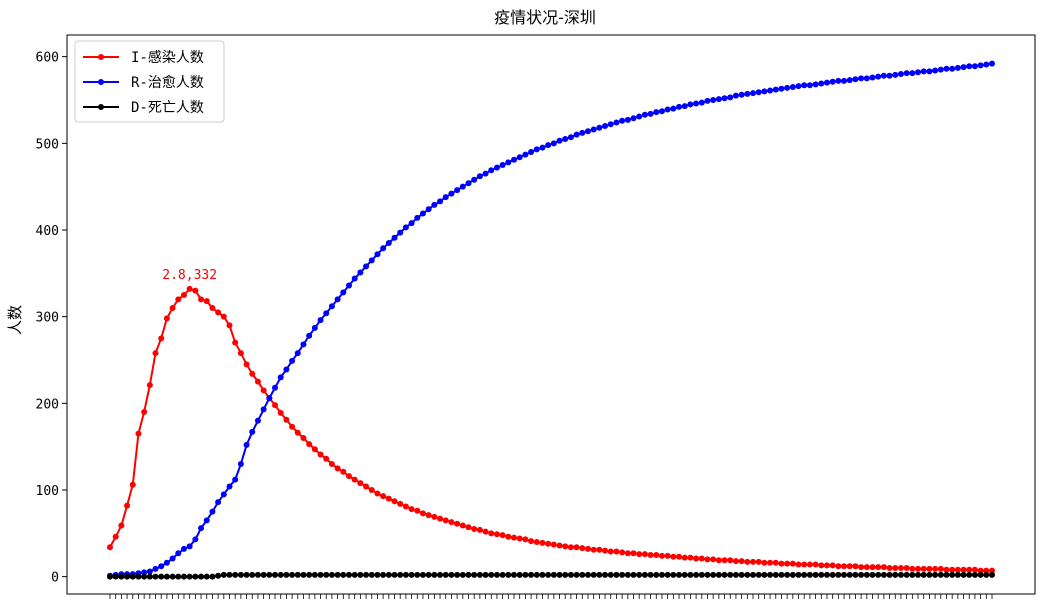 This screenshot has height=608, width=1045. What do you see at coordinates (15, 320) in the screenshot?
I see `y-axis-label: 人数` at bounding box center [15, 320].